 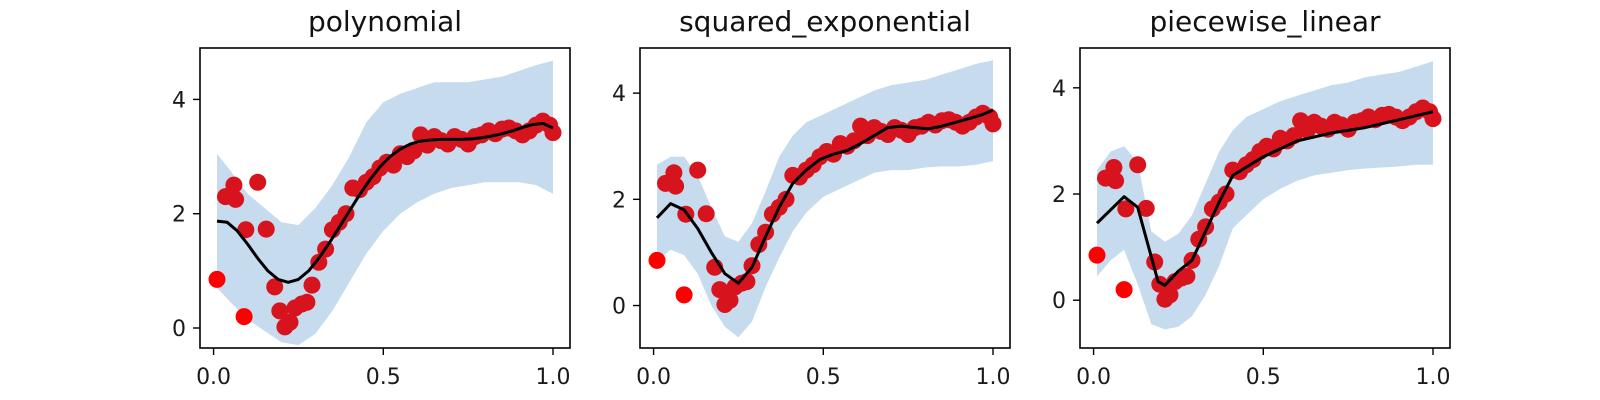 I want to click on plot-area, so click(x=1265, y=195).